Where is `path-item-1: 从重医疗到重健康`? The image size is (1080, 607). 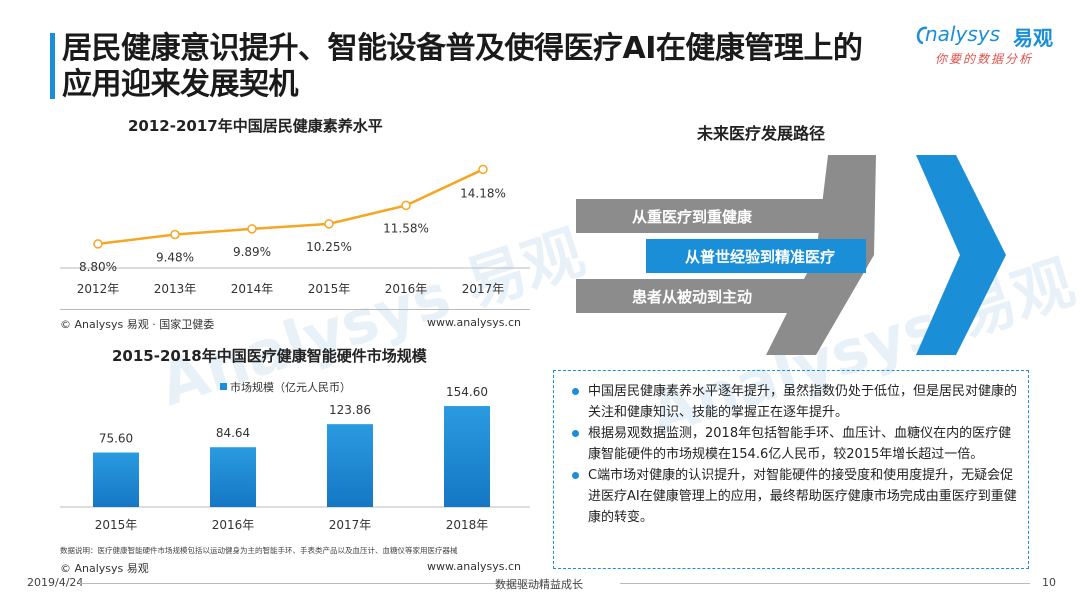 path-item-1: 从重医疗到重健康 is located at coordinates (692, 217).